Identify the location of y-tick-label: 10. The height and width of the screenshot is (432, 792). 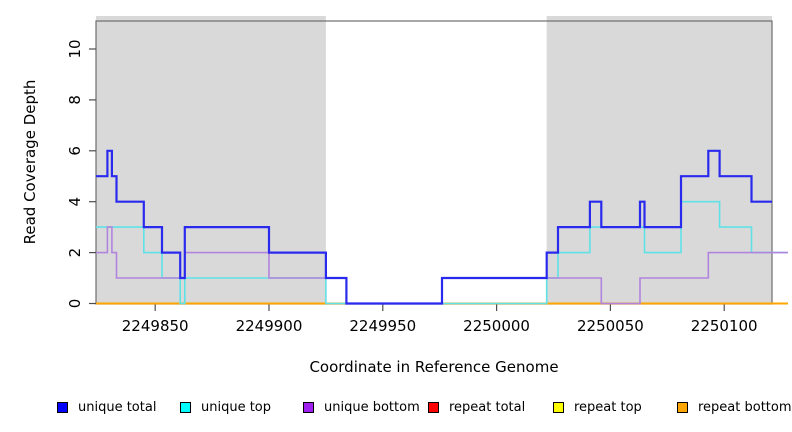
(75, 48).